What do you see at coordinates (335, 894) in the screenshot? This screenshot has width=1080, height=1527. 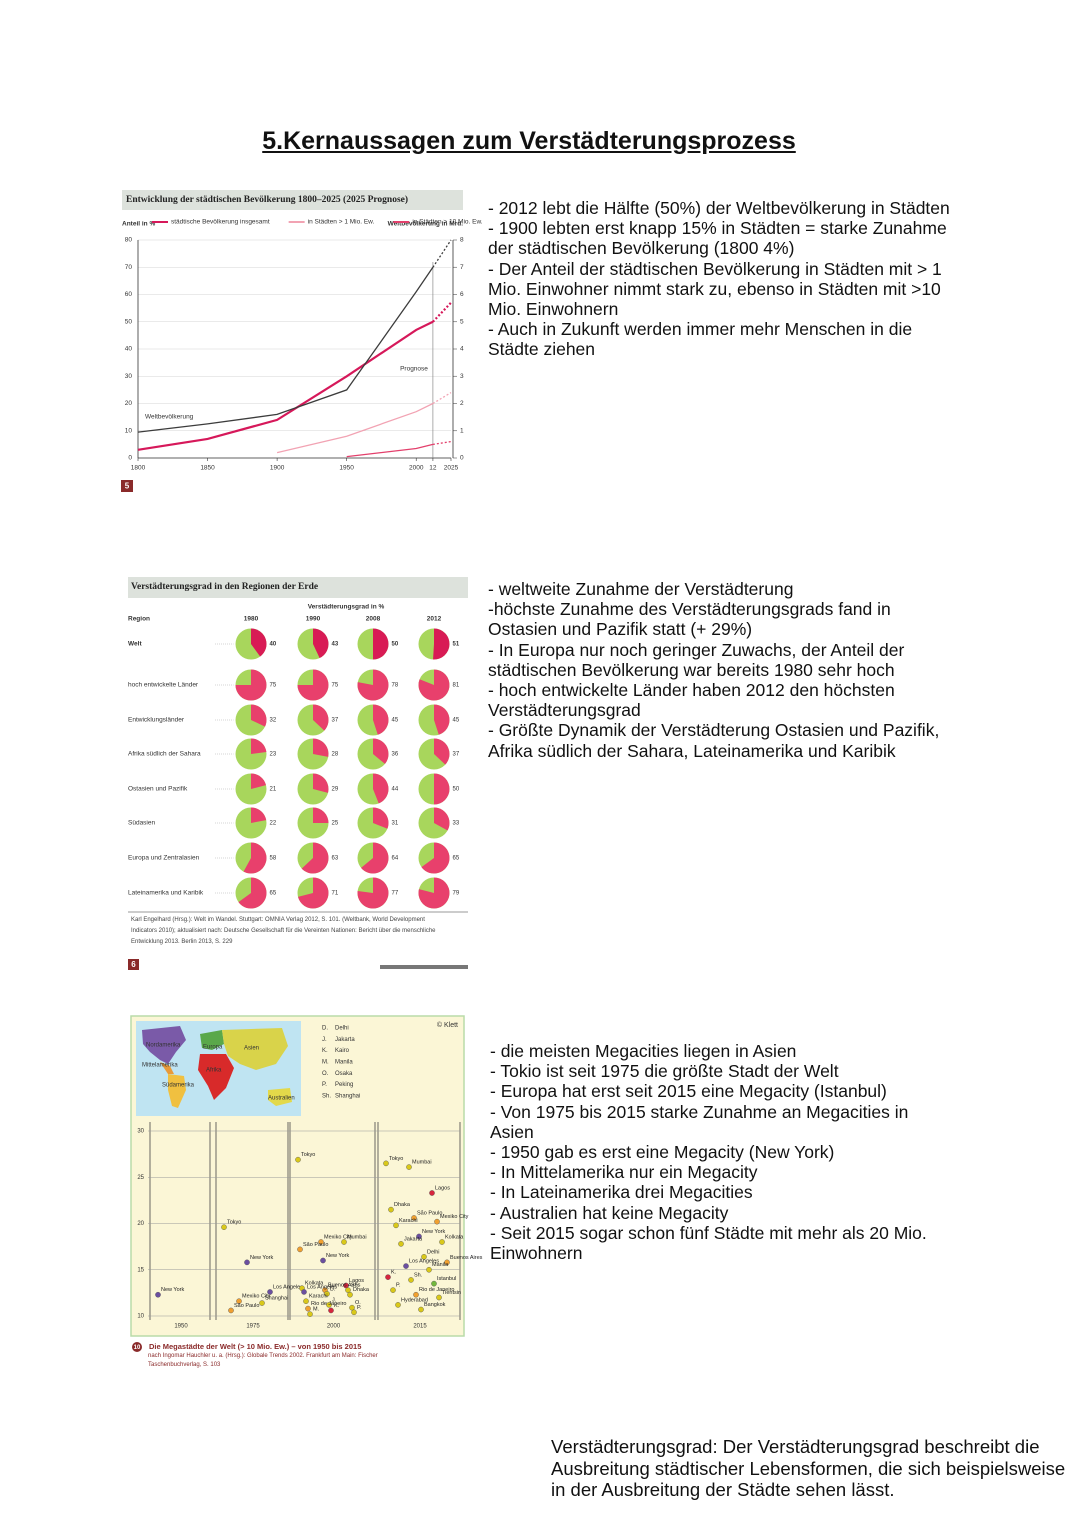 I see `value-label: 71` at bounding box center [335, 894].